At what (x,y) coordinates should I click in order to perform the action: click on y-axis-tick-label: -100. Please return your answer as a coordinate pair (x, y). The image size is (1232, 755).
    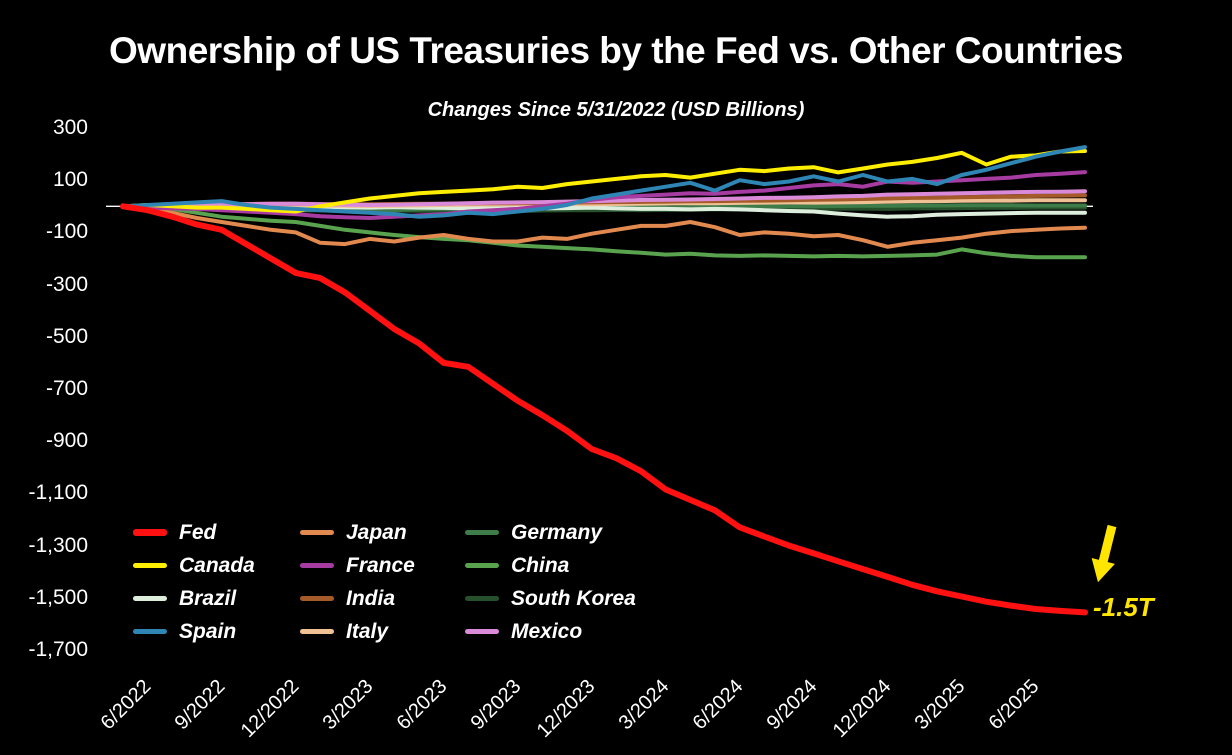
    Looking at the image, I should click on (66, 232).